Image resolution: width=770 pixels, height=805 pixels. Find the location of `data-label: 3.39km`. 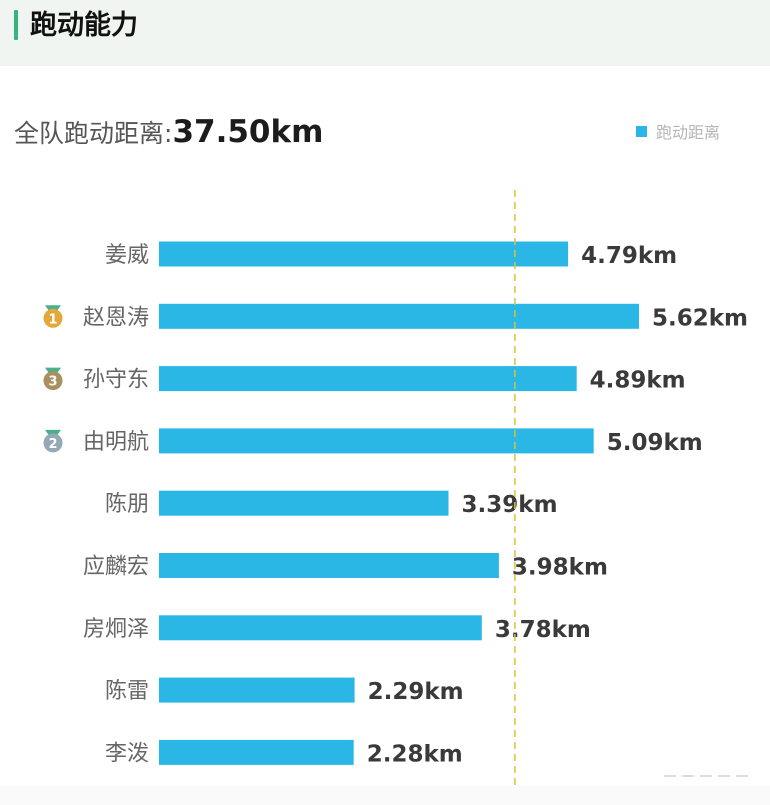

data-label: 3.39km is located at coordinates (510, 505).